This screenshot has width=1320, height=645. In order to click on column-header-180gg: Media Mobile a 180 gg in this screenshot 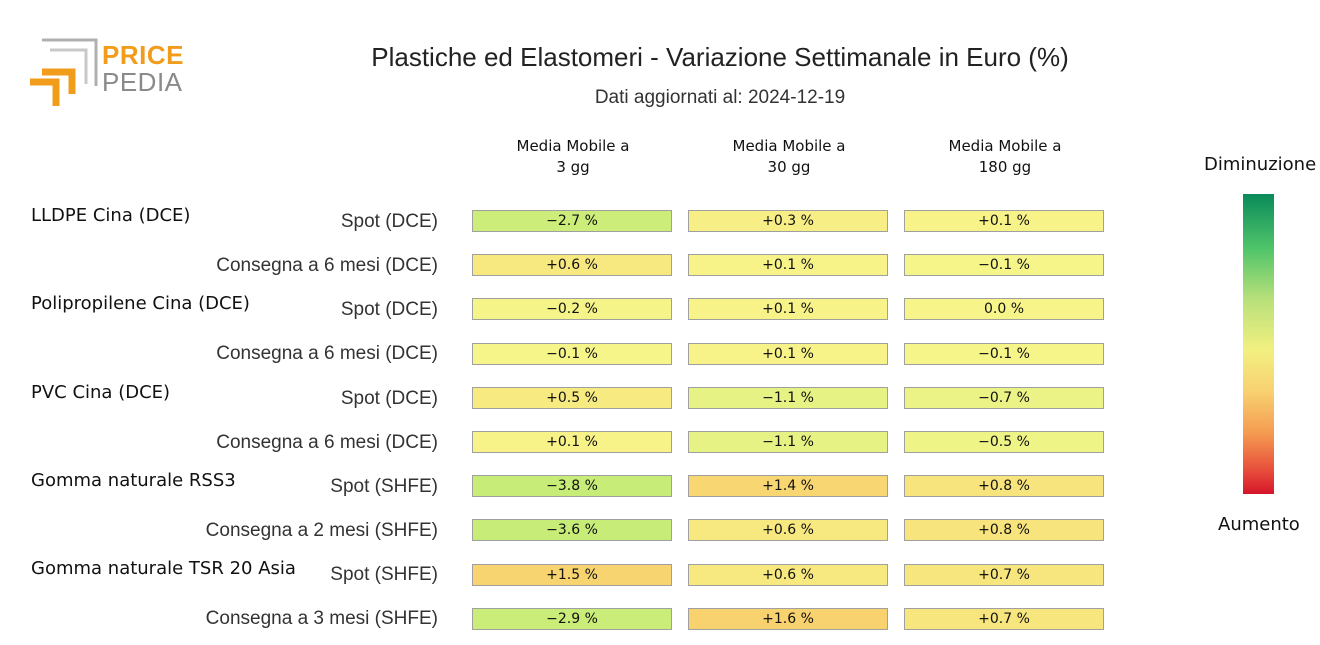, I will do `click(1005, 157)`.